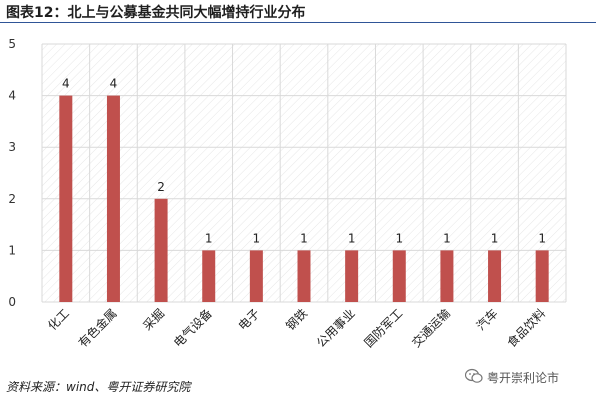 The image size is (596, 401). I want to click on y-tick-label: 5, so click(12, 44).